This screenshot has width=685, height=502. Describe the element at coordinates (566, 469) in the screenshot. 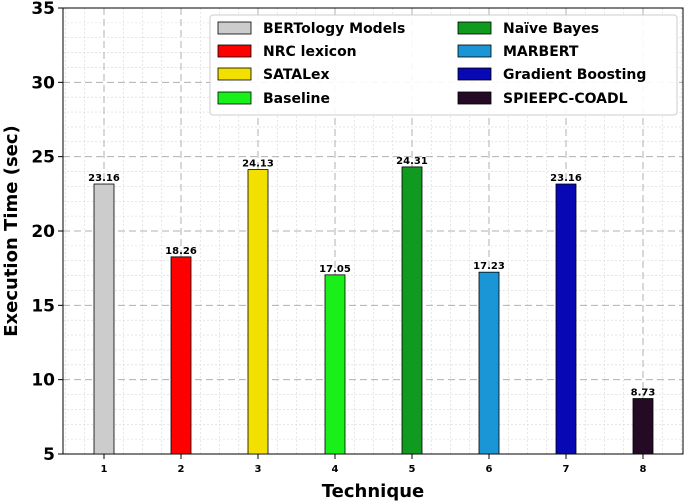

I see `x-tick-label: 7` at that location.